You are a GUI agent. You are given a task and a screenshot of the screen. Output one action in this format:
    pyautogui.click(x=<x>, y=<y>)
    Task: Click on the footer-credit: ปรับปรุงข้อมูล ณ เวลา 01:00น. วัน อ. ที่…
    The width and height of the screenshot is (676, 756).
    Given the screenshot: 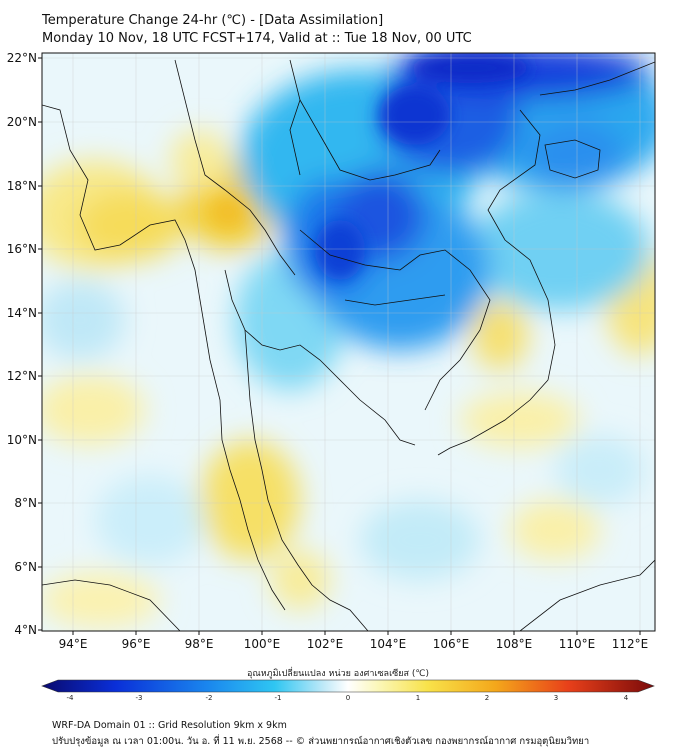 What is the action you would take?
    pyautogui.click(x=321, y=741)
    